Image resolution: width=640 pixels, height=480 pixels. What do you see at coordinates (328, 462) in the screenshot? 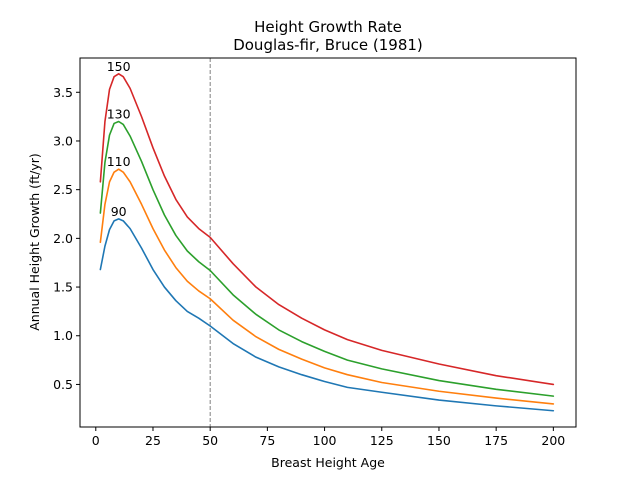
I see `x-axis-label: Breast Height Age` at bounding box center [328, 462].